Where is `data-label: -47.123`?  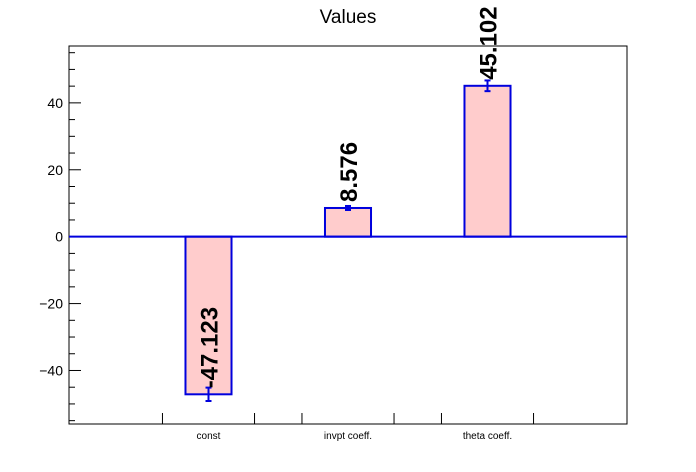
data-label: -47.123 is located at coordinates (210, 347).